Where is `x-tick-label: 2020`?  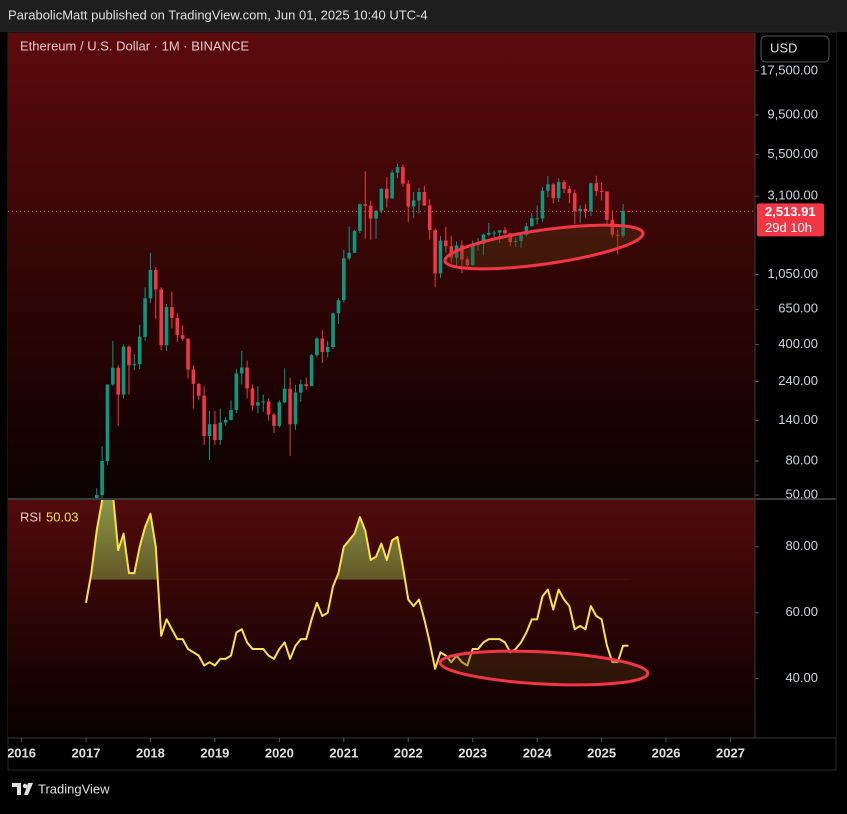 x-tick-label: 2020 is located at coordinates (279, 752).